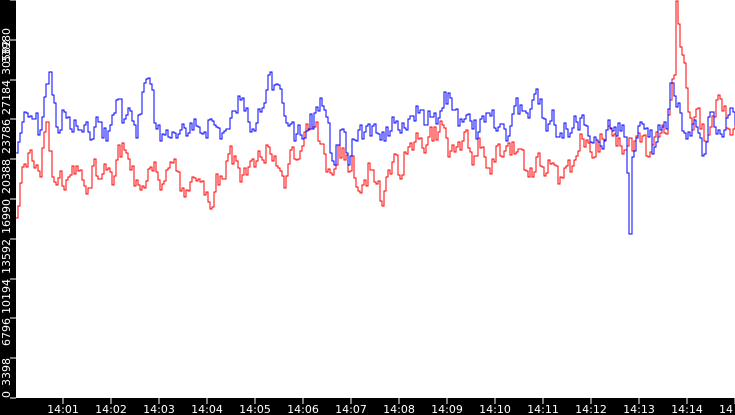 Image resolution: width=735 pixels, height=415 pixels. I want to click on x-tick-label: 14:14, so click(687, 409).